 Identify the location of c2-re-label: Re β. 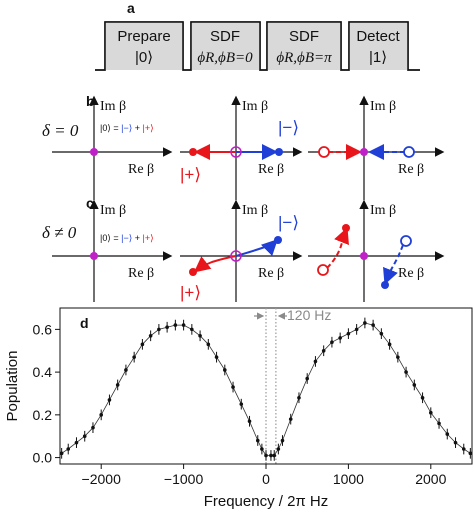
(271, 273).